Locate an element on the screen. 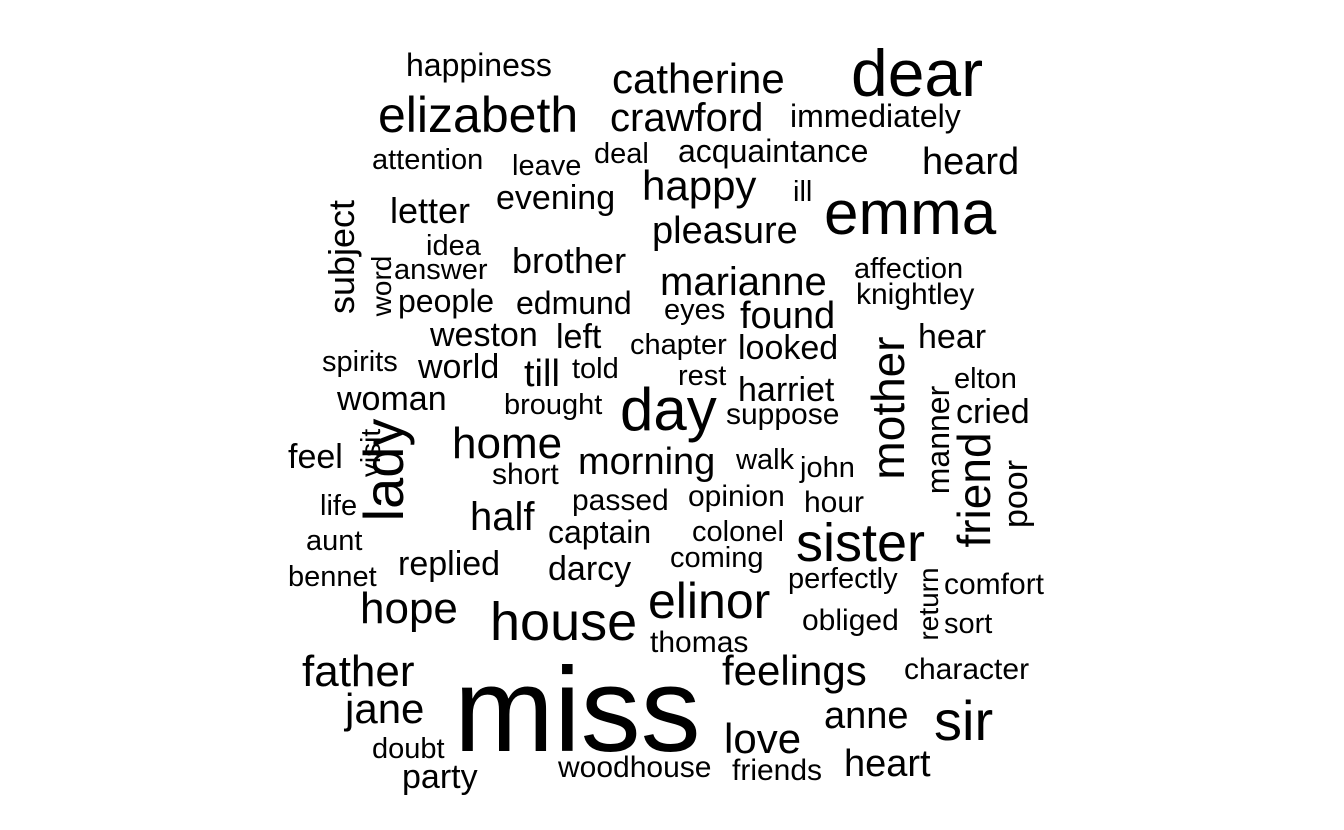 The height and width of the screenshot is (830, 1344). word-party: party is located at coordinates (440, 777).